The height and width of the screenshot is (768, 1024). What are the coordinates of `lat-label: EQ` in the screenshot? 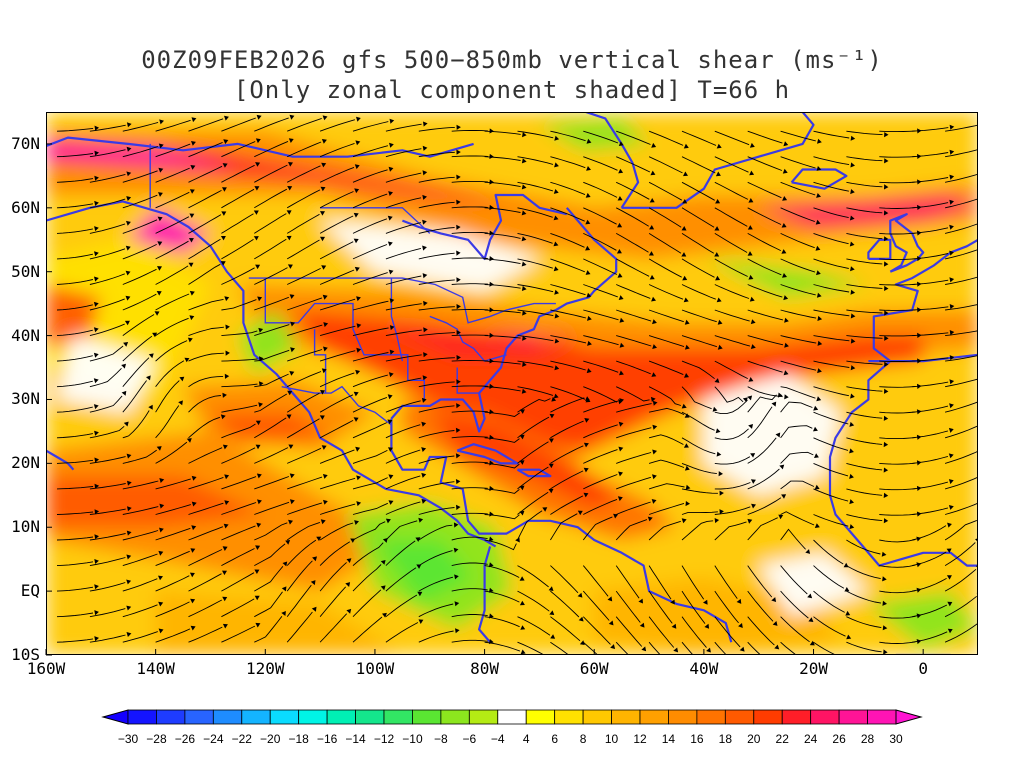 It's located at (30, 591).